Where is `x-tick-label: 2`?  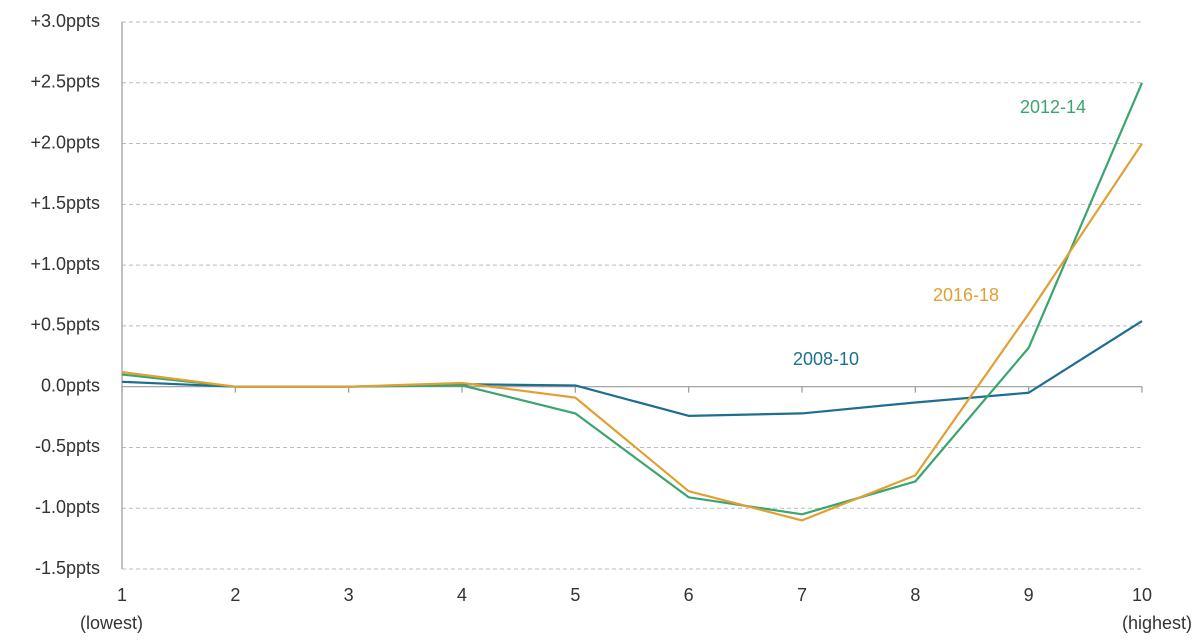 x-tick-label: 2 is located at coordinates (235, 595).